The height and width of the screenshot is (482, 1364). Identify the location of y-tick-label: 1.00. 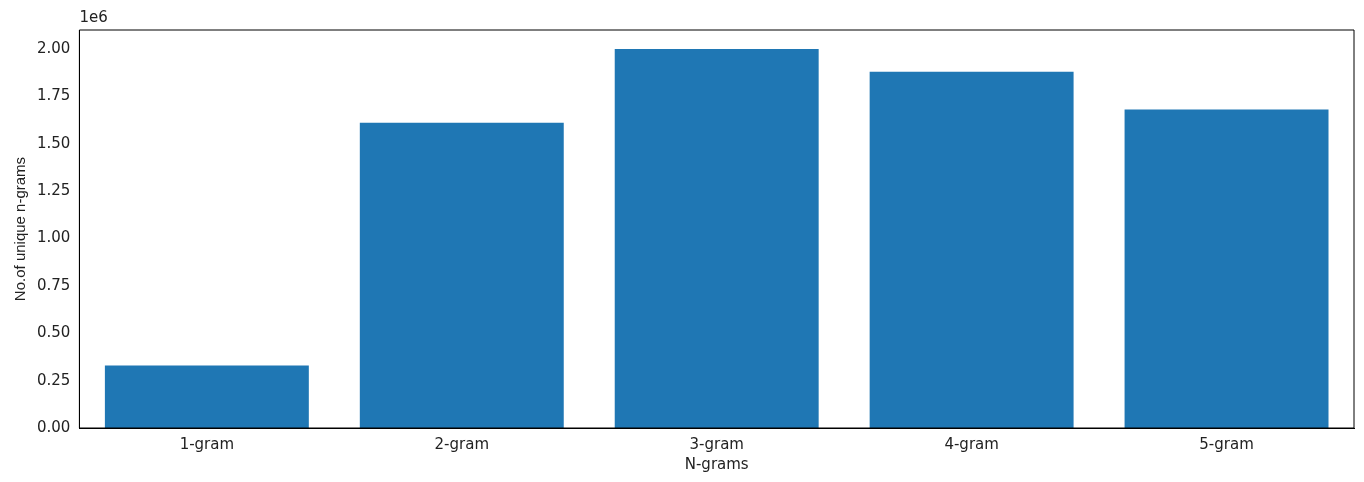
(53, 237).